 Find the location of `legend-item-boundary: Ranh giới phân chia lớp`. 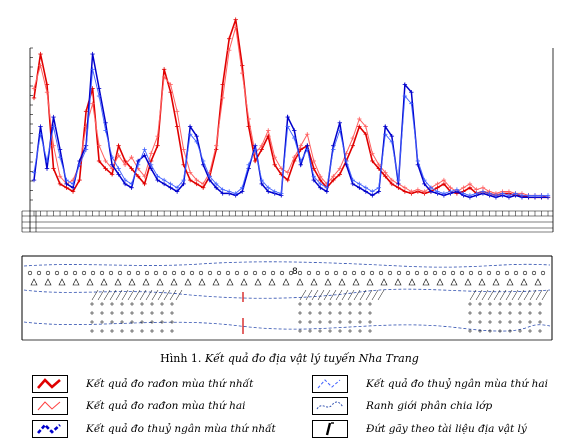

legend-item-boundary: Ranh giới phân chia lớp is located at coordinates (402, 406).